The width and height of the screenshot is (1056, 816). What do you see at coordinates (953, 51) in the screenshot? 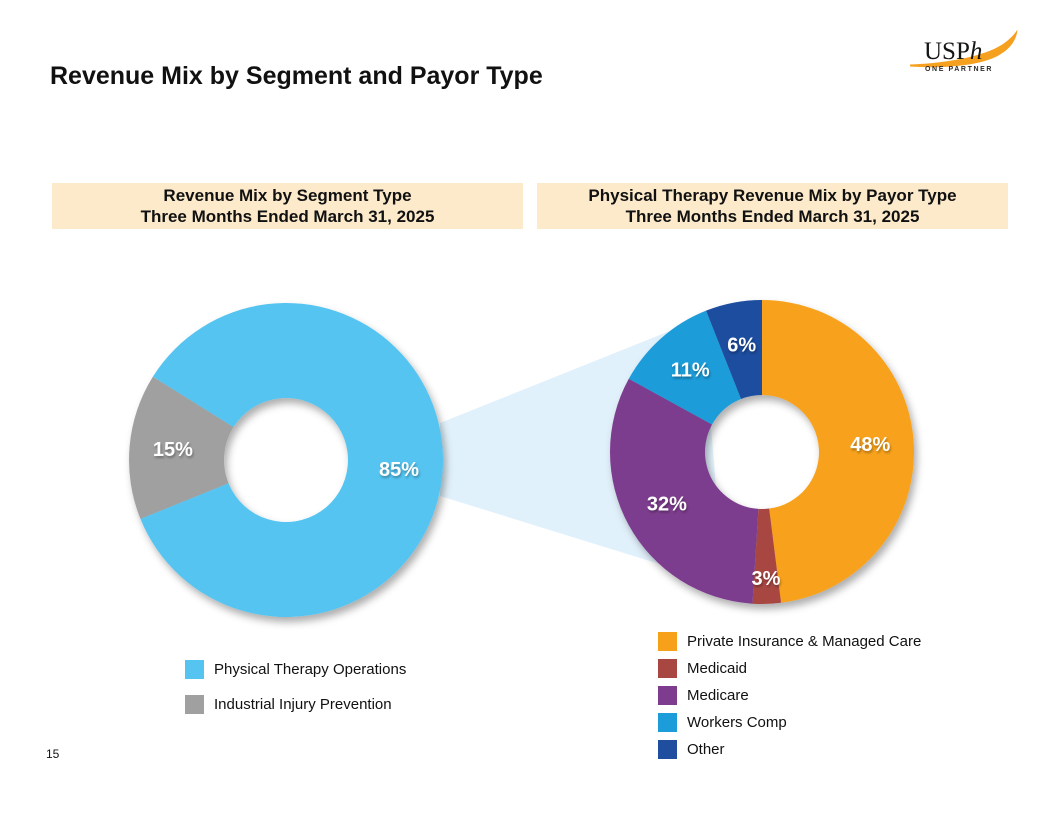
I see `logo-text: USPh` at bounding box center [953, 51].